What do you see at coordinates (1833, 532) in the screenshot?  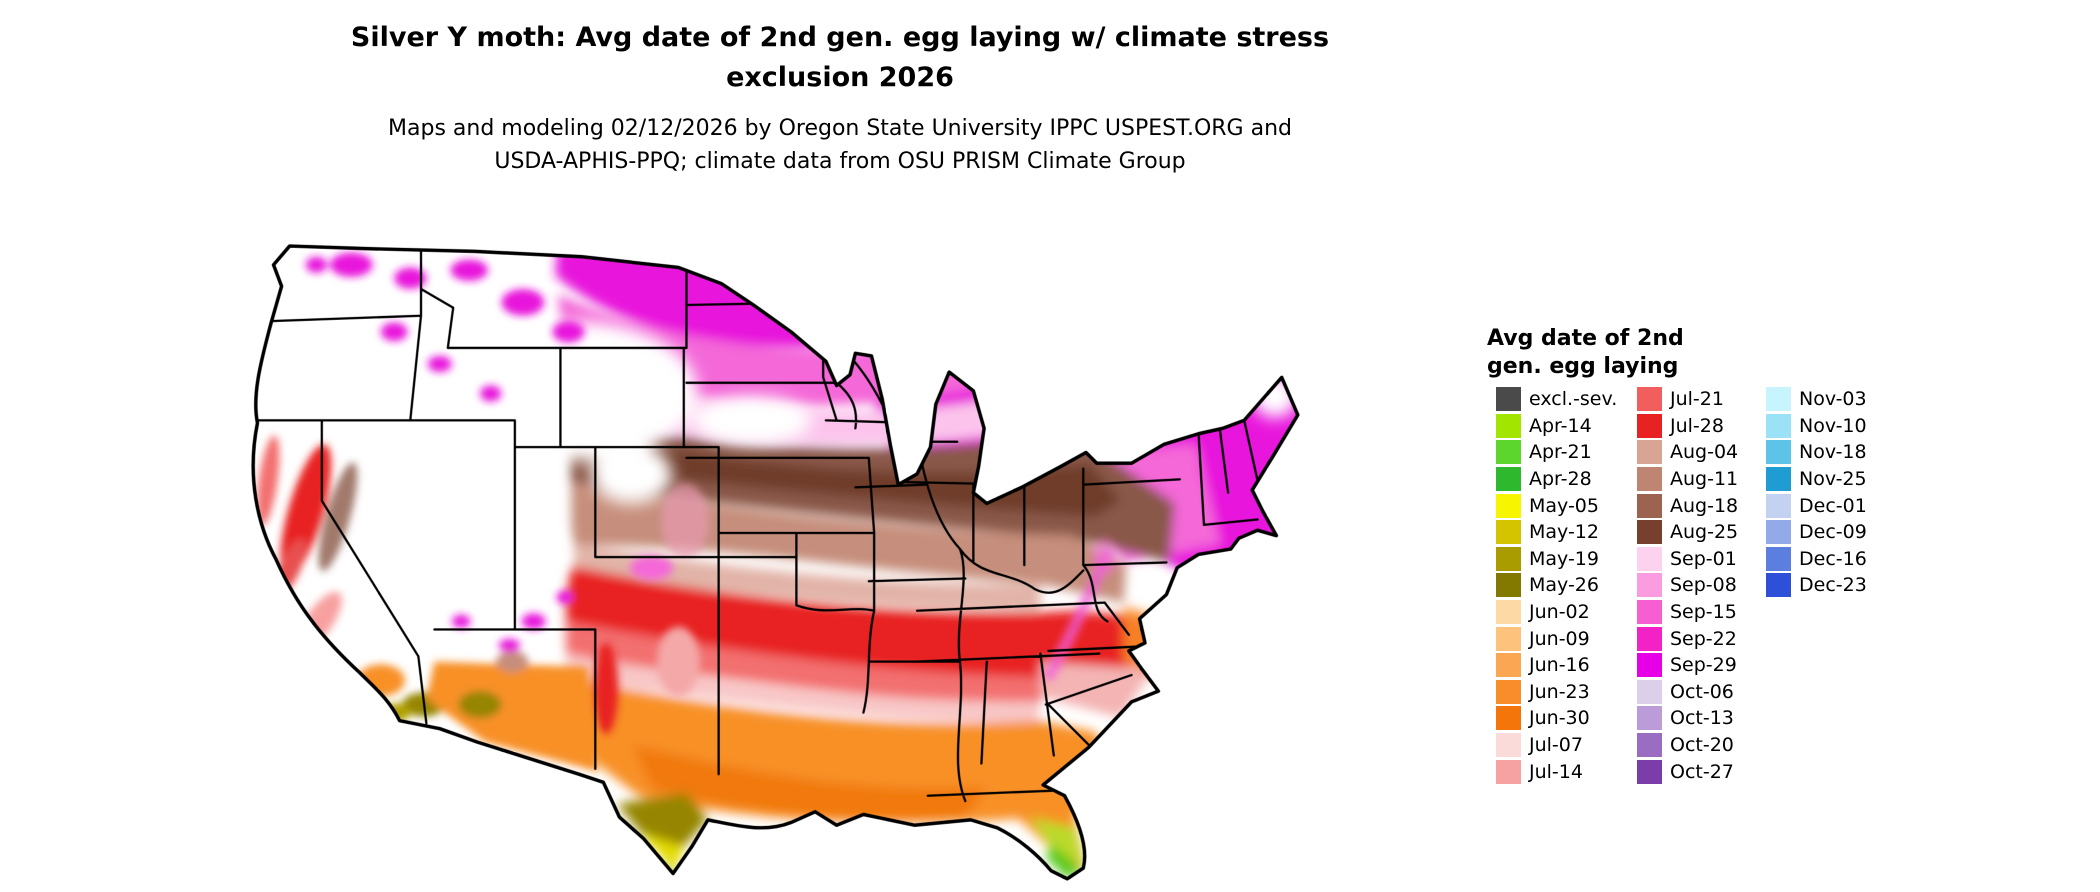 I see `legend-entry-label: Dec-09` at bounding box center [1833, 532].